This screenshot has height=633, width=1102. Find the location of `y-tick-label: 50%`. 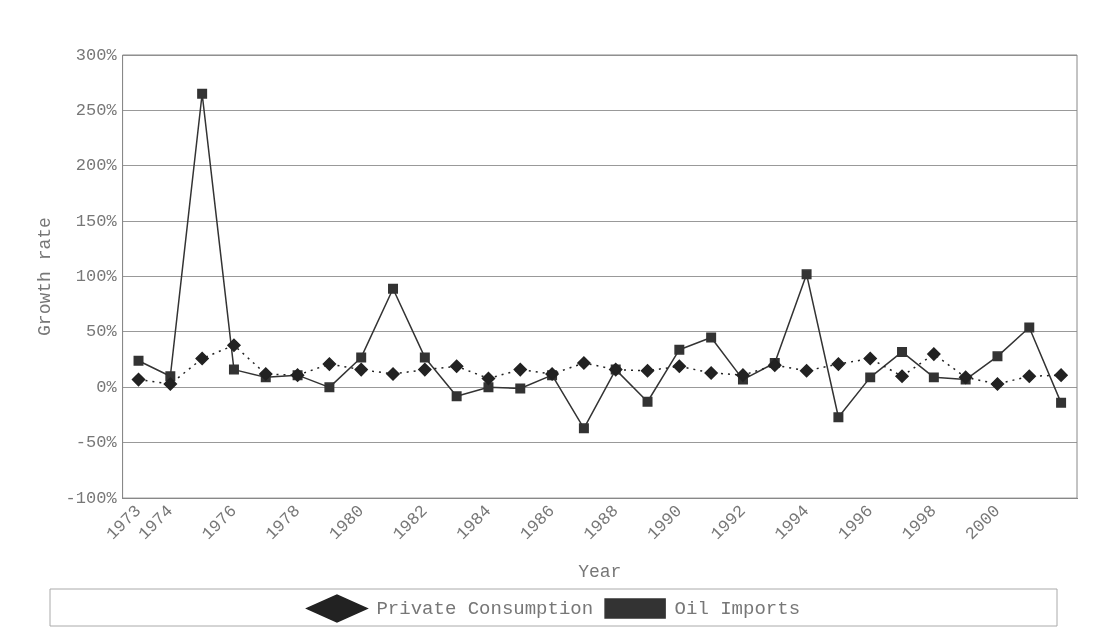

y-tick-label: 50% is located at coordinates (102, 332).